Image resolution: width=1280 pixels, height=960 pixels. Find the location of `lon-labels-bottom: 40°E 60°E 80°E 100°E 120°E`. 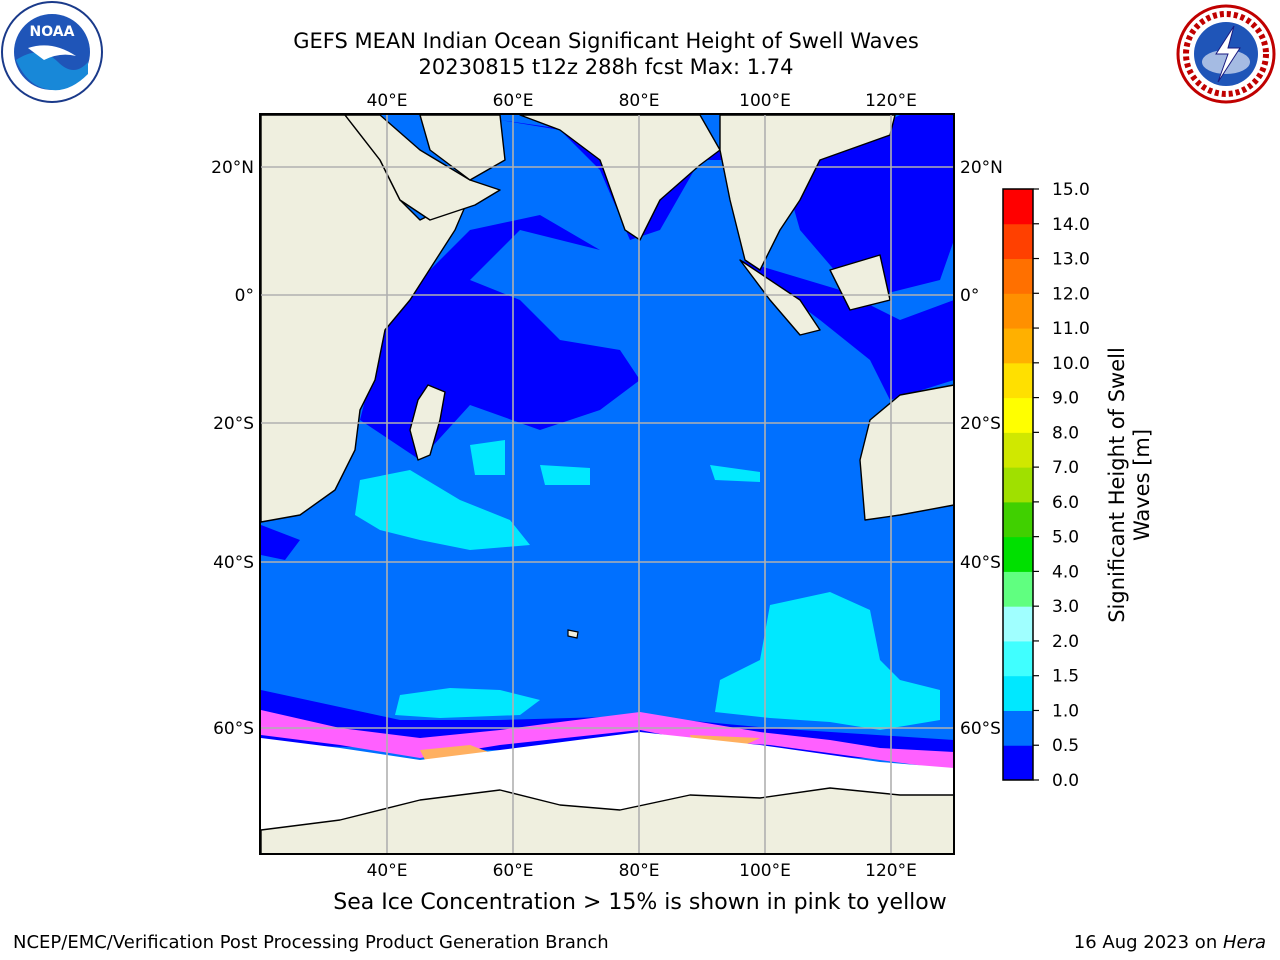

lon-labels-bottom: 40°E 60°E 80°E 100°E 120°E is located at coordinates (642, 871).